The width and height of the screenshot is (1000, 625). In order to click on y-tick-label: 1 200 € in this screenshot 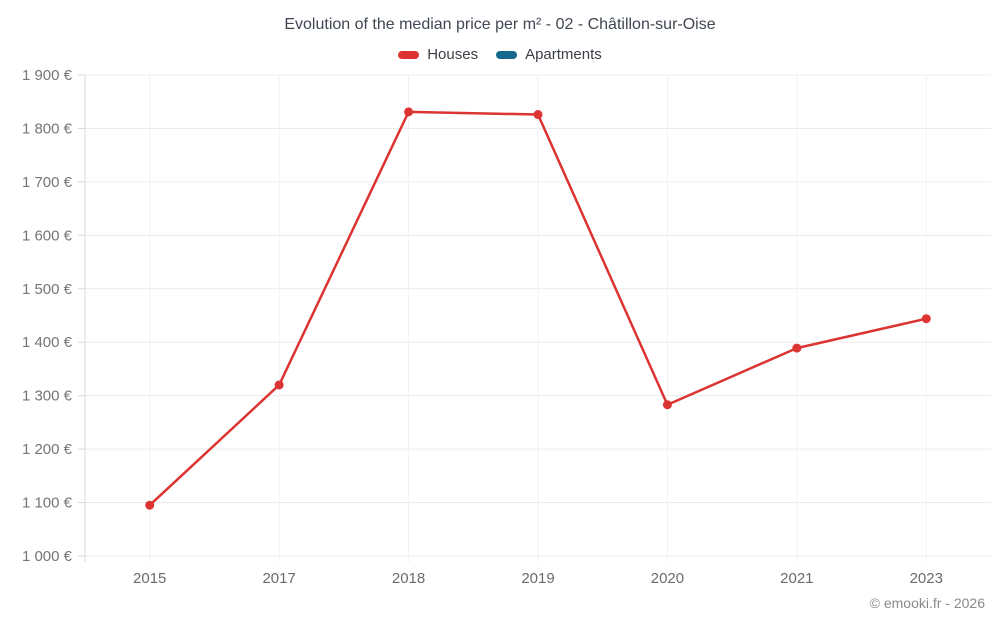, I will do `click(47, 449)`.